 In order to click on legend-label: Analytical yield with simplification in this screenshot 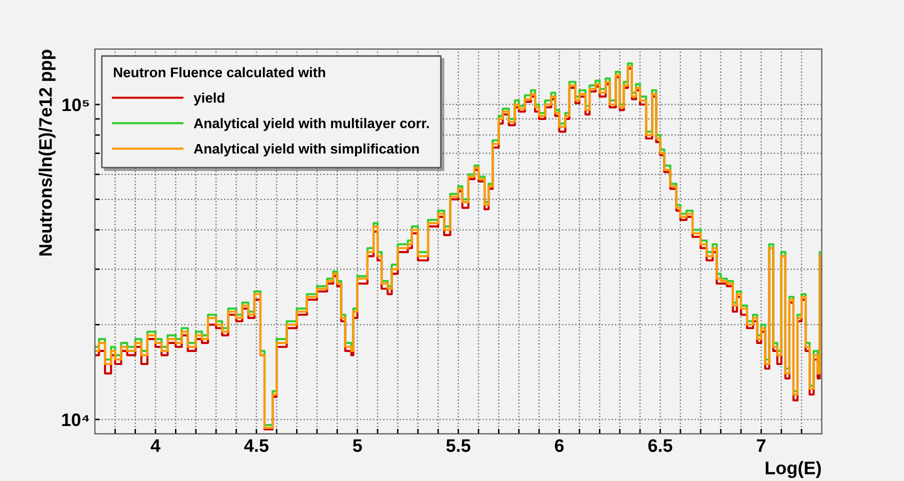, I will do `click(306, 149)`.